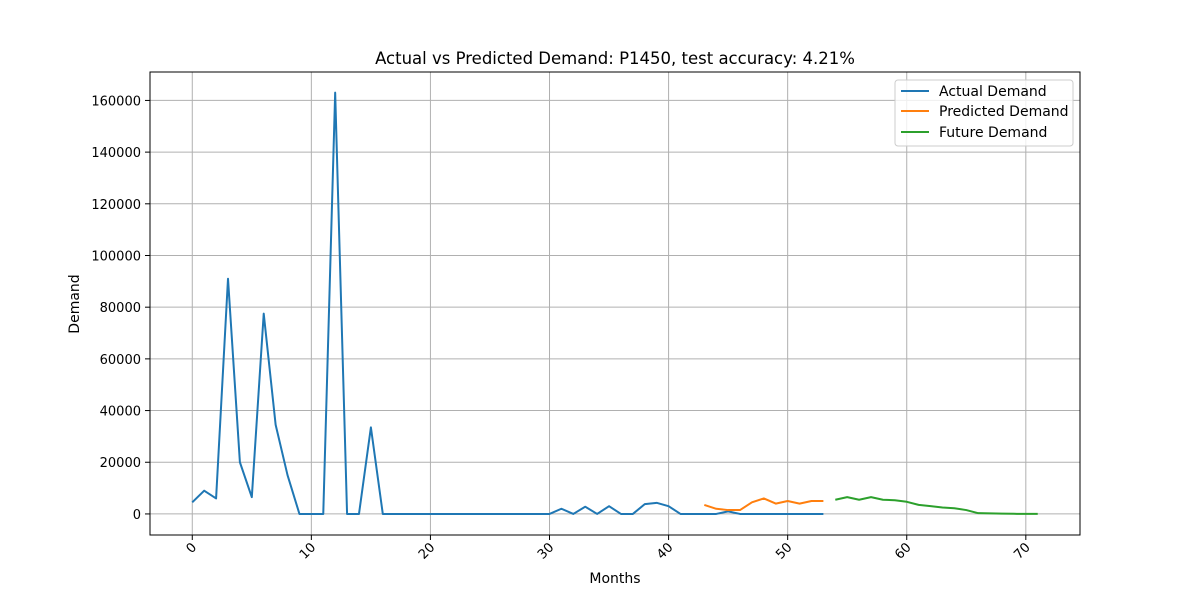  Describe the element at coordinates (1022, 551) in the screenshot. I see `x-tick-label: 70` at that location.